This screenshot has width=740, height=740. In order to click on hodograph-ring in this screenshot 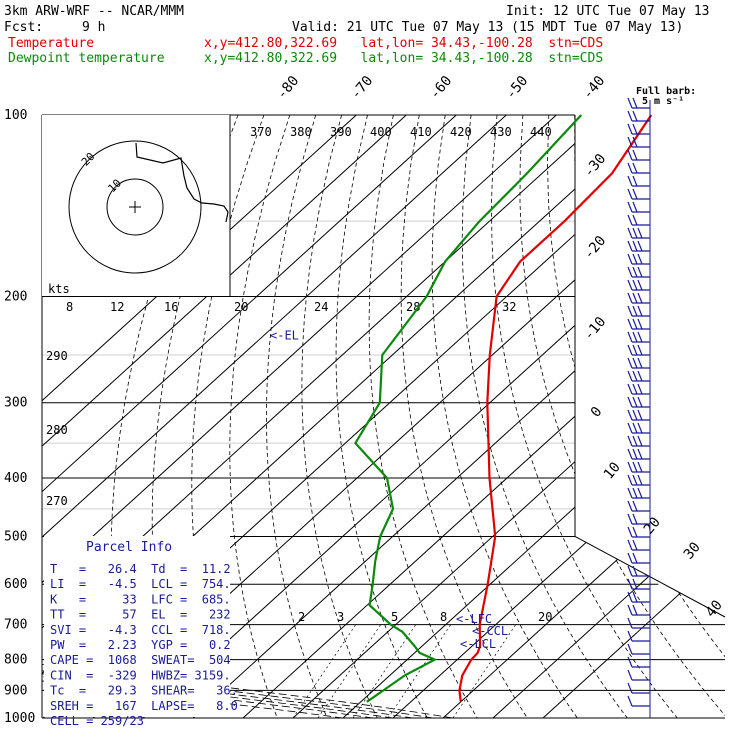, I will do `click(135, 207)`.